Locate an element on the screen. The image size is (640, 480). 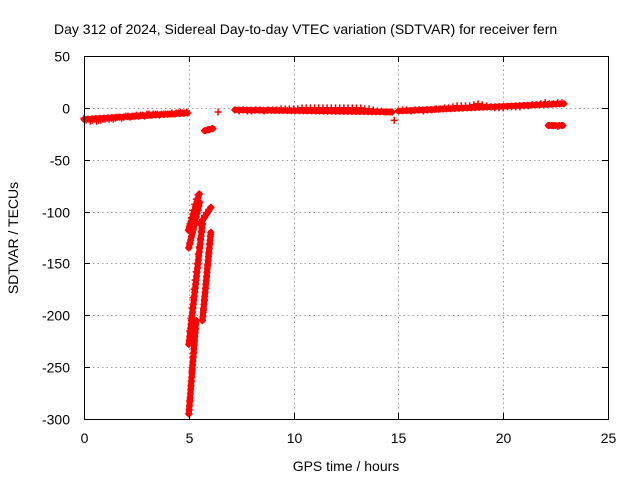
x-tick-label: 5 is located at coordinates (190, 438).